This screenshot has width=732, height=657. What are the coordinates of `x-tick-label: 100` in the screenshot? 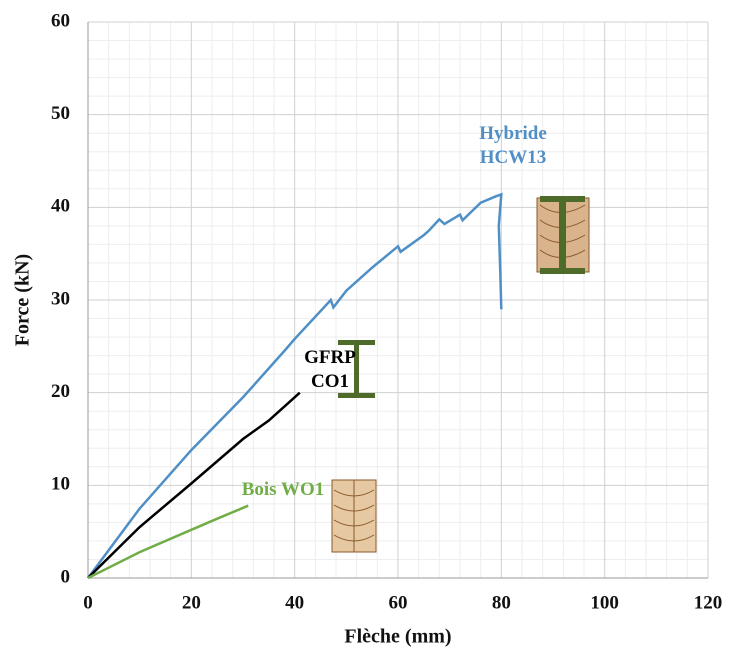 It's located at (604, 602).